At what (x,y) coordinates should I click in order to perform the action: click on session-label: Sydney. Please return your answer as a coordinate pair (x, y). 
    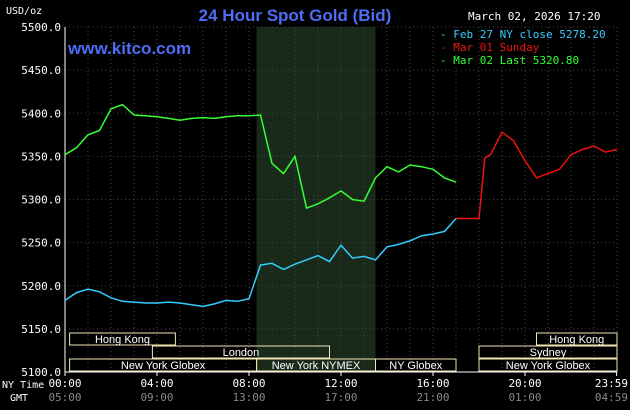
    Looking at the image, I should click on (548, 353).